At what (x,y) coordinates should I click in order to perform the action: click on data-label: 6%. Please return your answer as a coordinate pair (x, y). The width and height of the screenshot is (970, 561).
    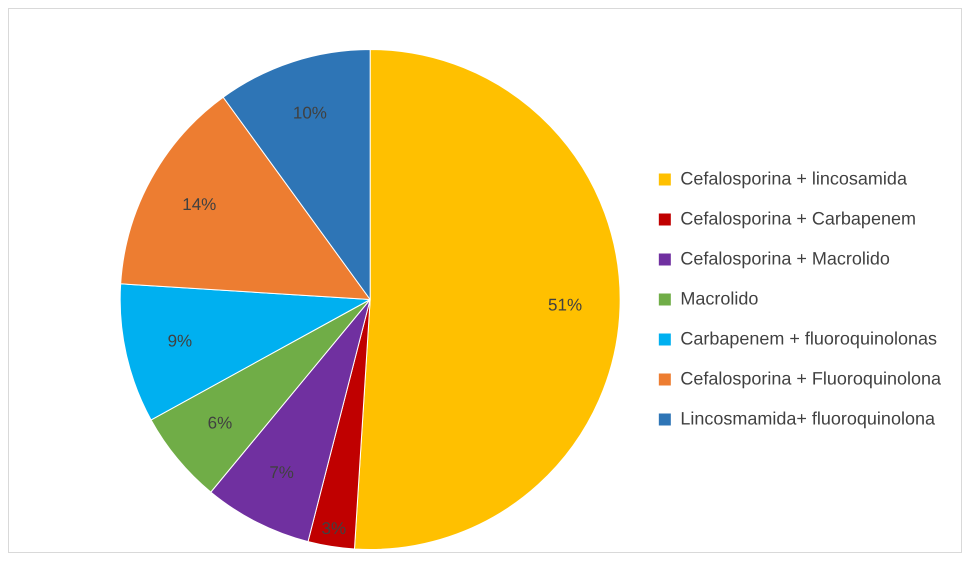
    Looking at the image, I should click on (220, 422).